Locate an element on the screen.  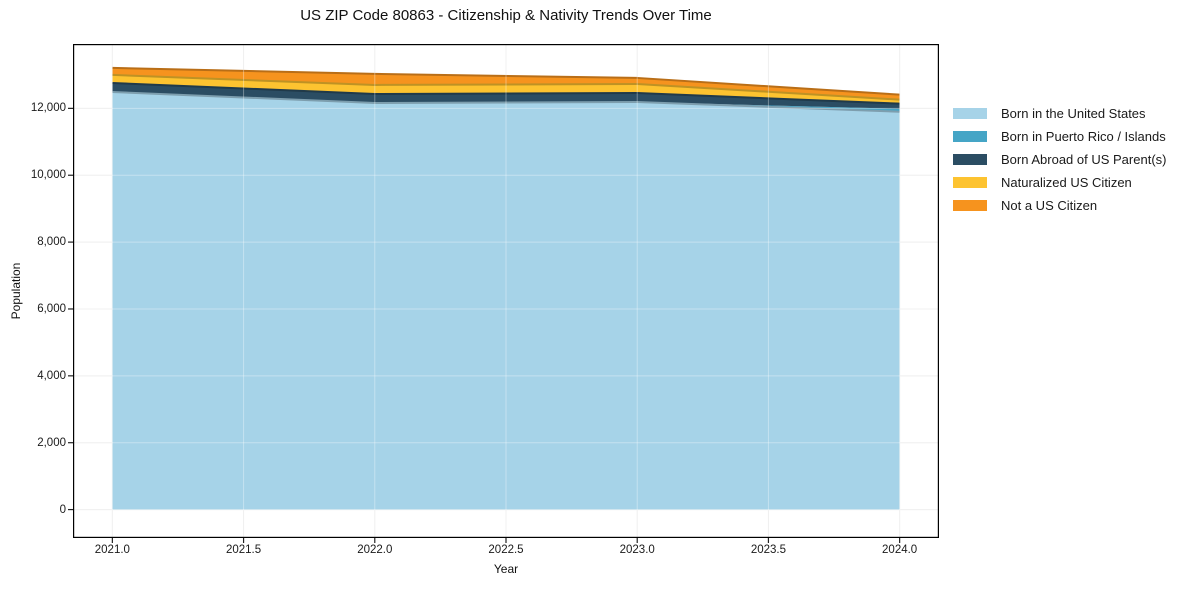
x-tick-label: 2021.0 is located at coordinates (112, 550).